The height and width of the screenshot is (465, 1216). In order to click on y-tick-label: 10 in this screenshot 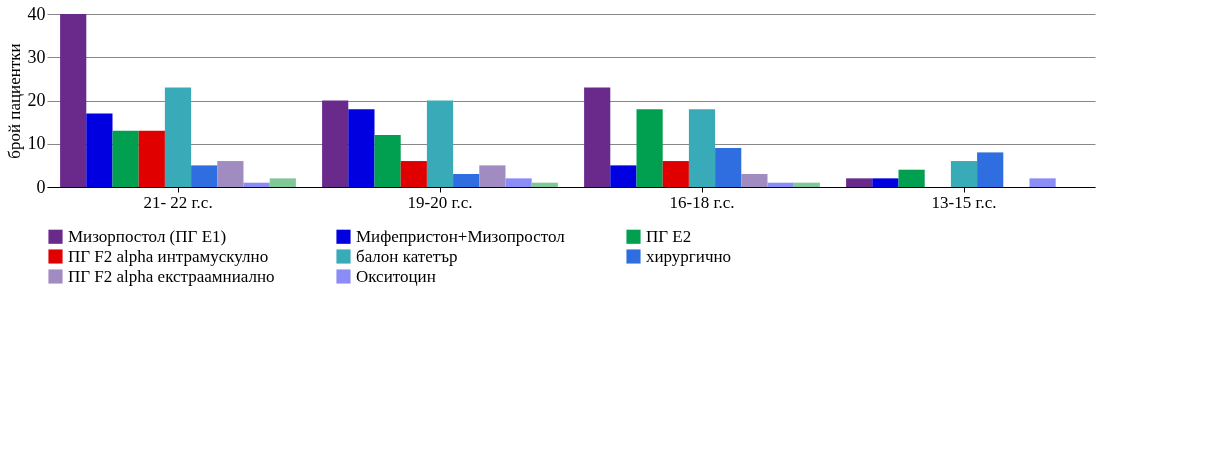, I will do `click(36, 143)`.